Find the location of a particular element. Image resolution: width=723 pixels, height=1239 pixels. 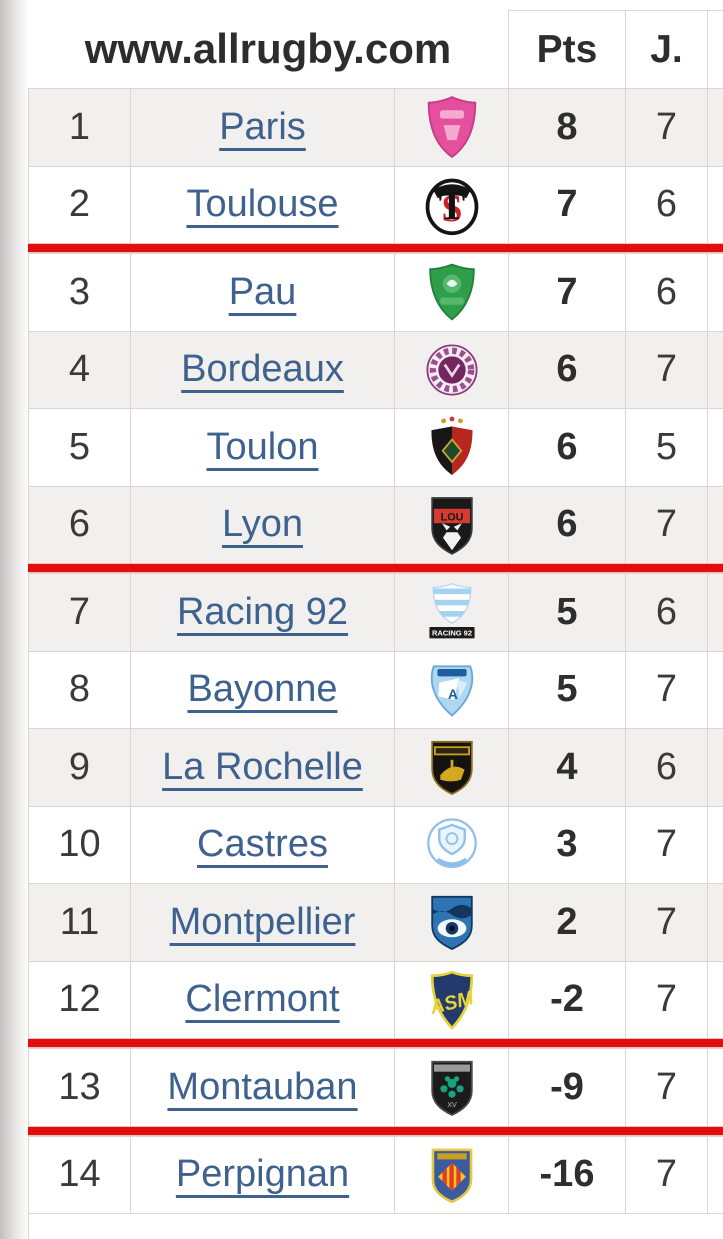

team-link-bordeaux: Bordeaux is located at coordinates (262, 369).